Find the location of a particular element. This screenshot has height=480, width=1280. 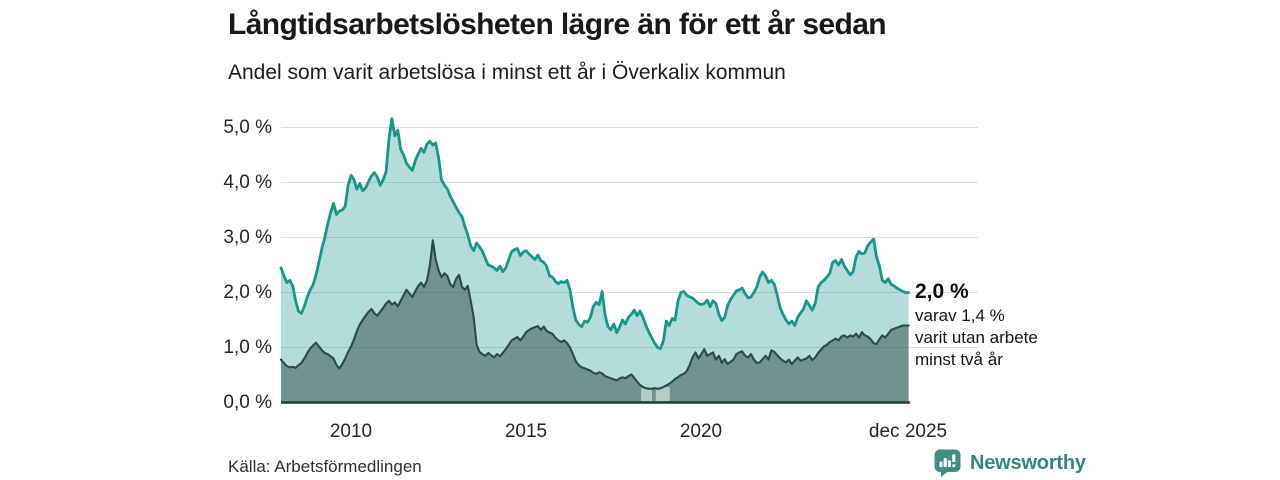

x-axis-tick-label: 2015 is located at coordinates (526, 431).